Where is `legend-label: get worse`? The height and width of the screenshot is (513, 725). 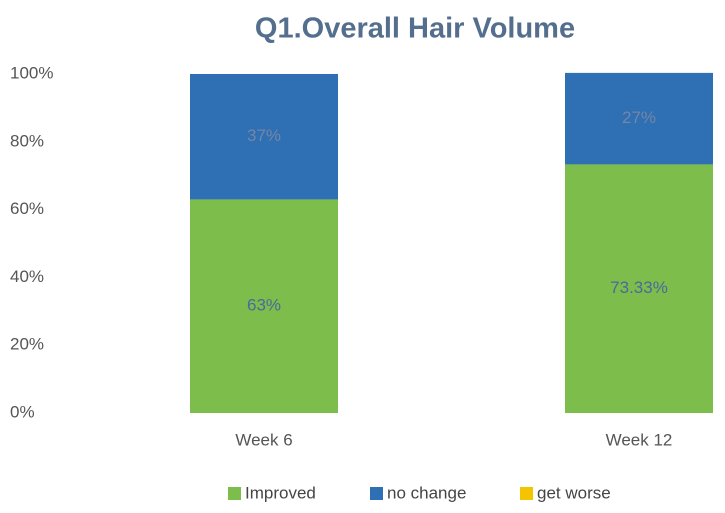
legend-label: get worse is located at coordinates (574, 492).